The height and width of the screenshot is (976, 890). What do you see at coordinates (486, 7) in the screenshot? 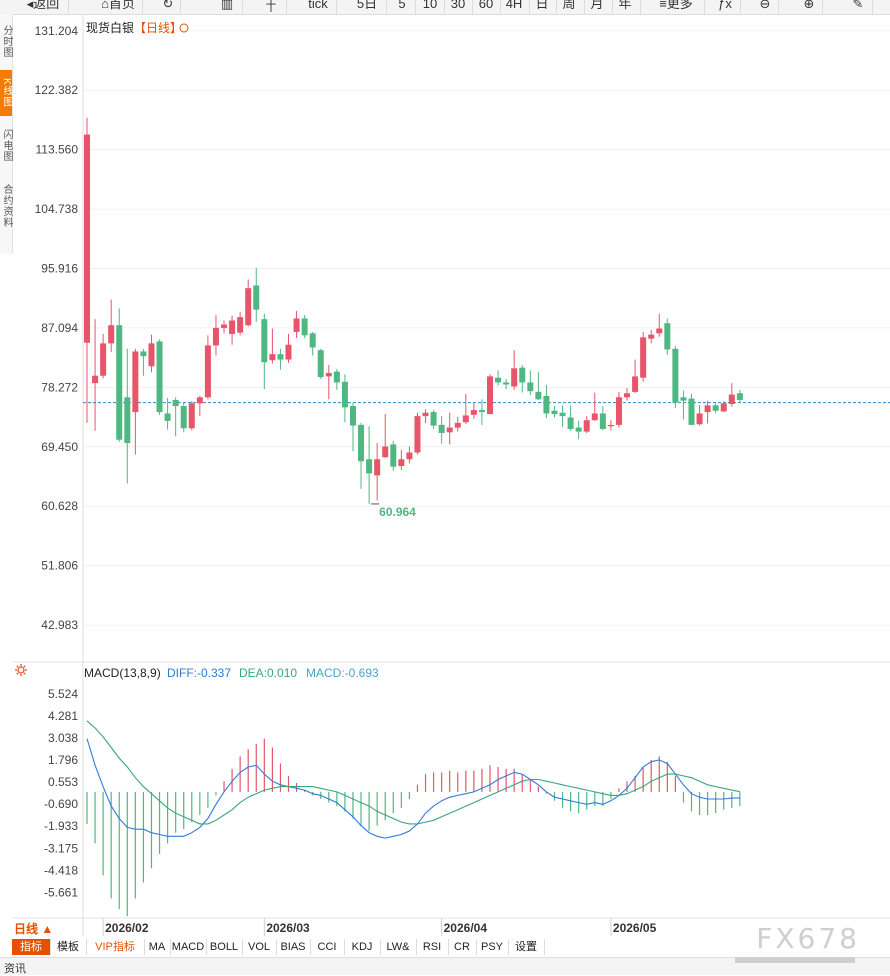
I see `toolbar-button-10: 60` at bounding box center [486, 7].